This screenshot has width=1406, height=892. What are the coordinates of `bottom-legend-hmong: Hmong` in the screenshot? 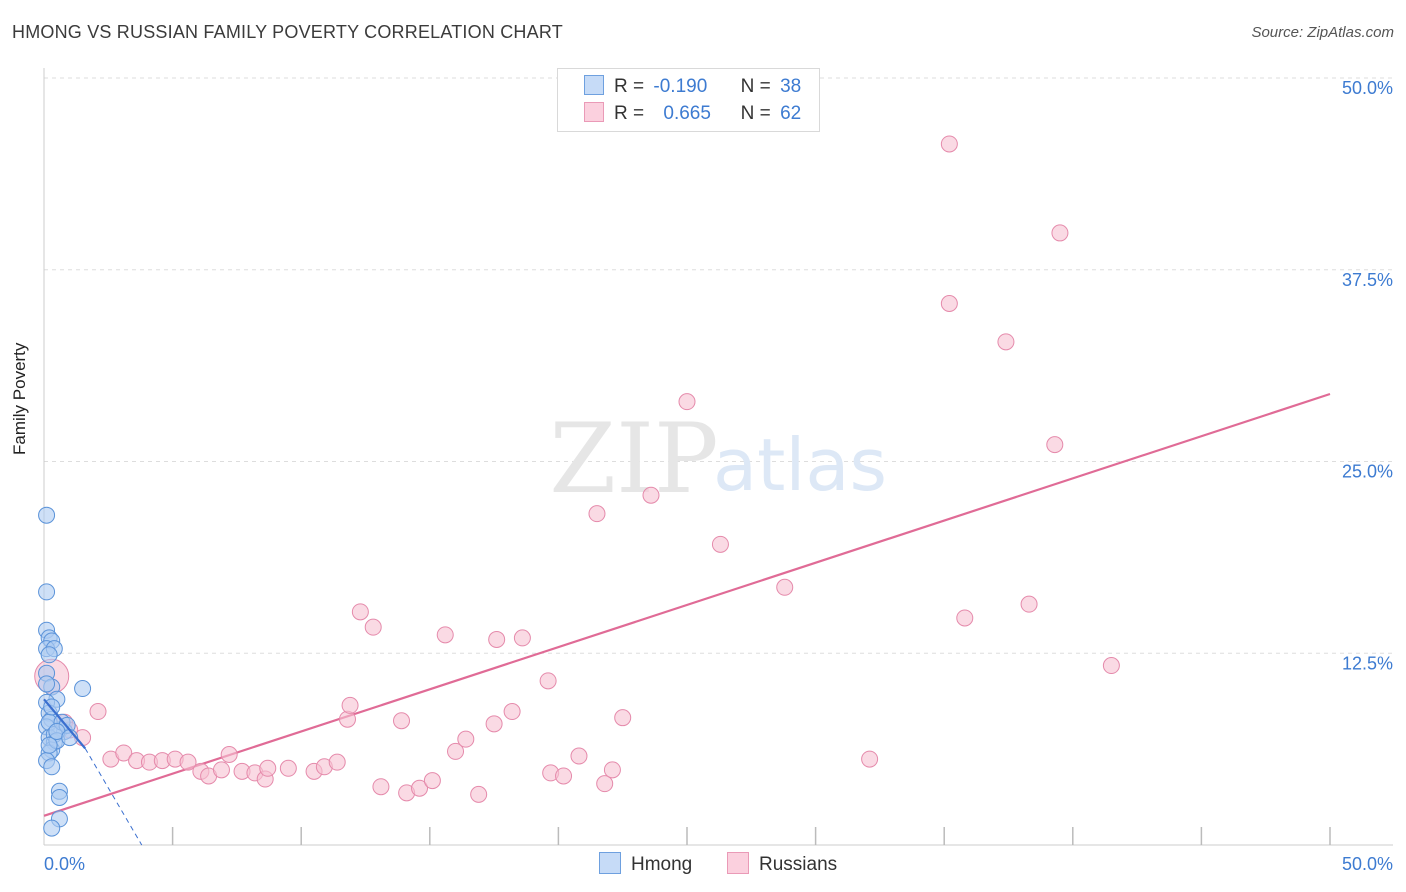 It's located at (645, 864).